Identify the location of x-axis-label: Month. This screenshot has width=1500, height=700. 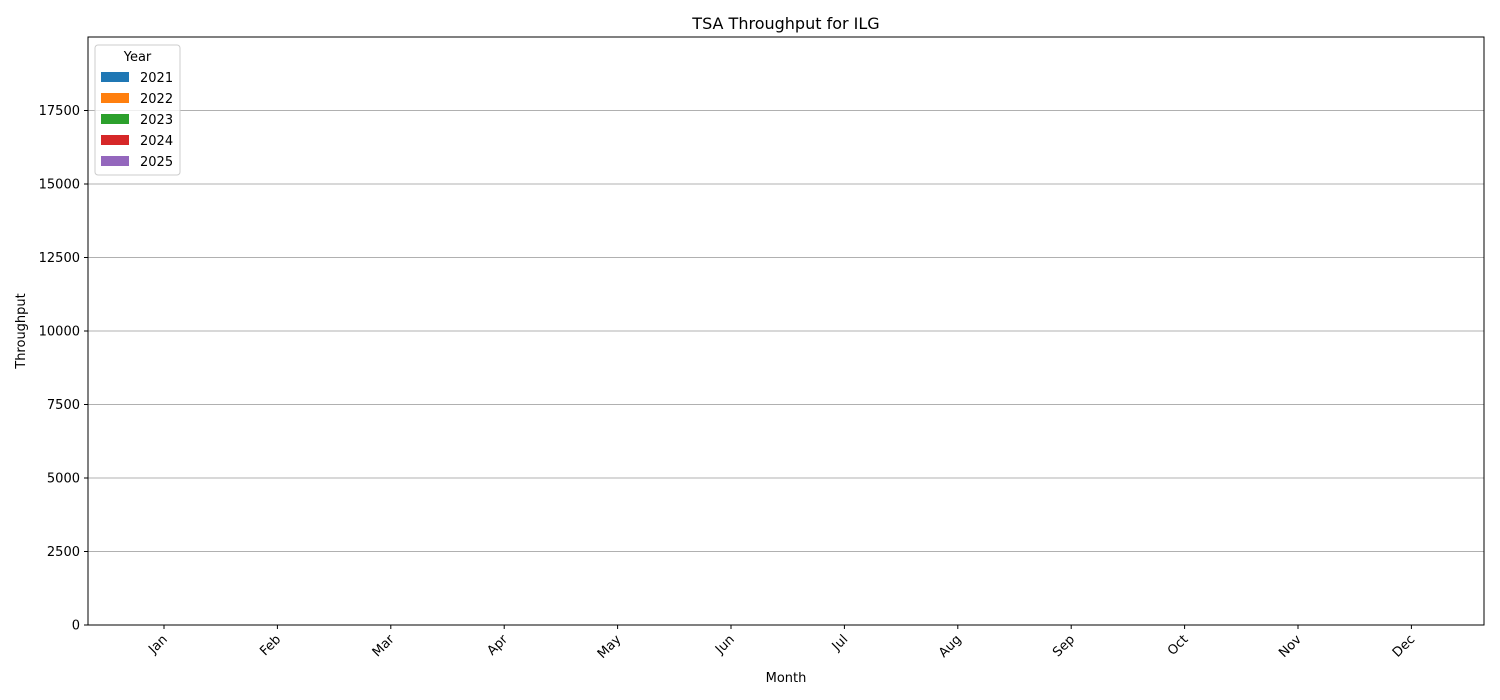
(786, 678).